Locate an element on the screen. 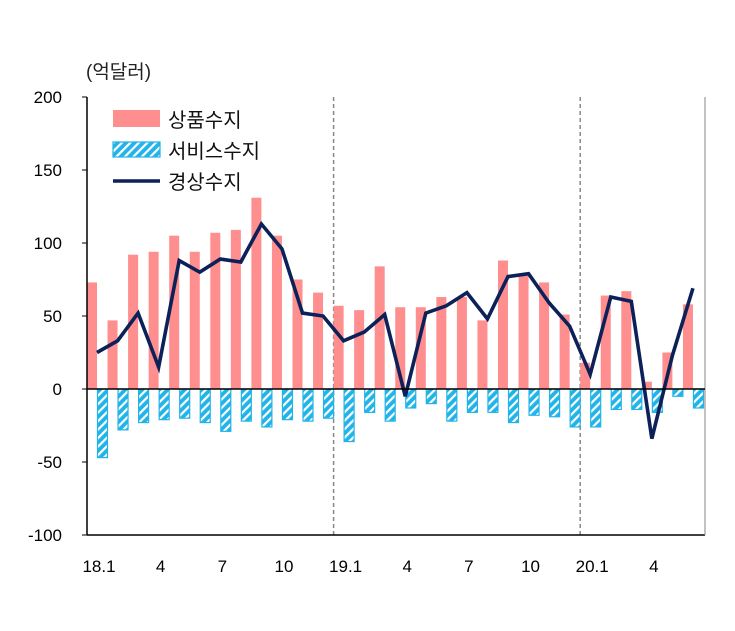 The height and width of the screenshot is (631, 735). y-tick-label: 200 is located at coordinates (48, 97).